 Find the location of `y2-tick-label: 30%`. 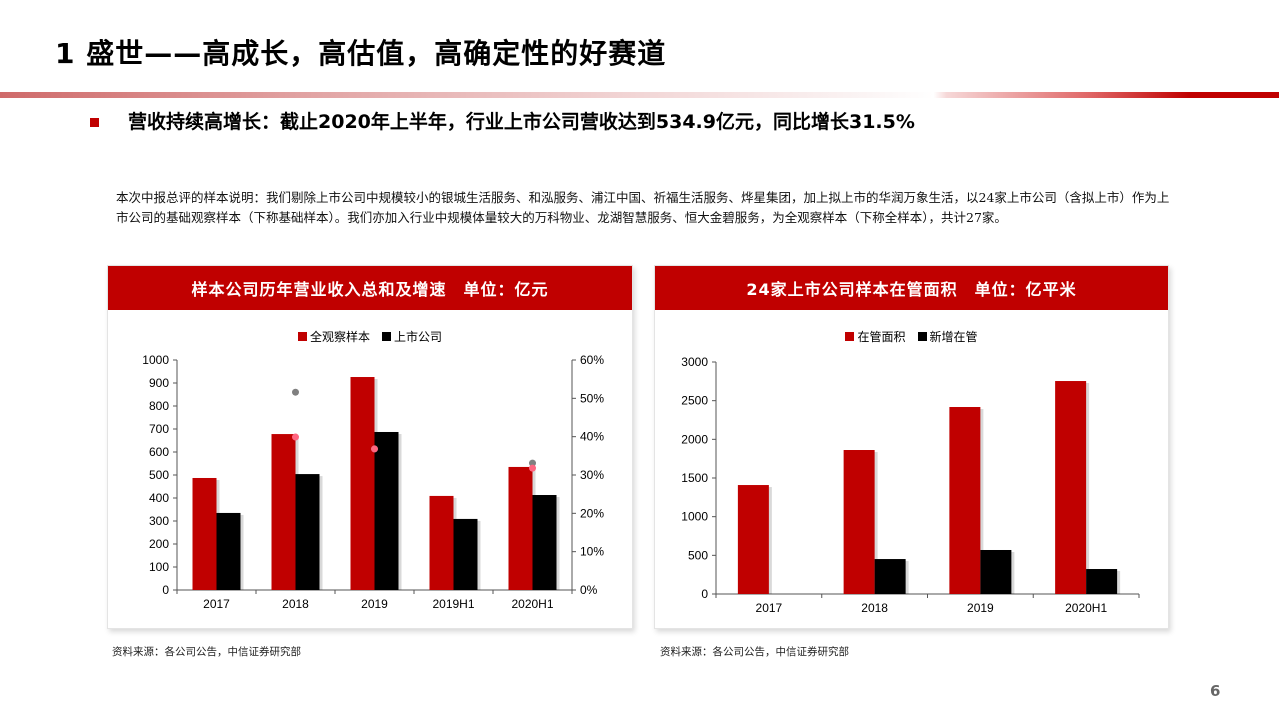

y2-tick-label: 30% is located at coordinates (592, 475).